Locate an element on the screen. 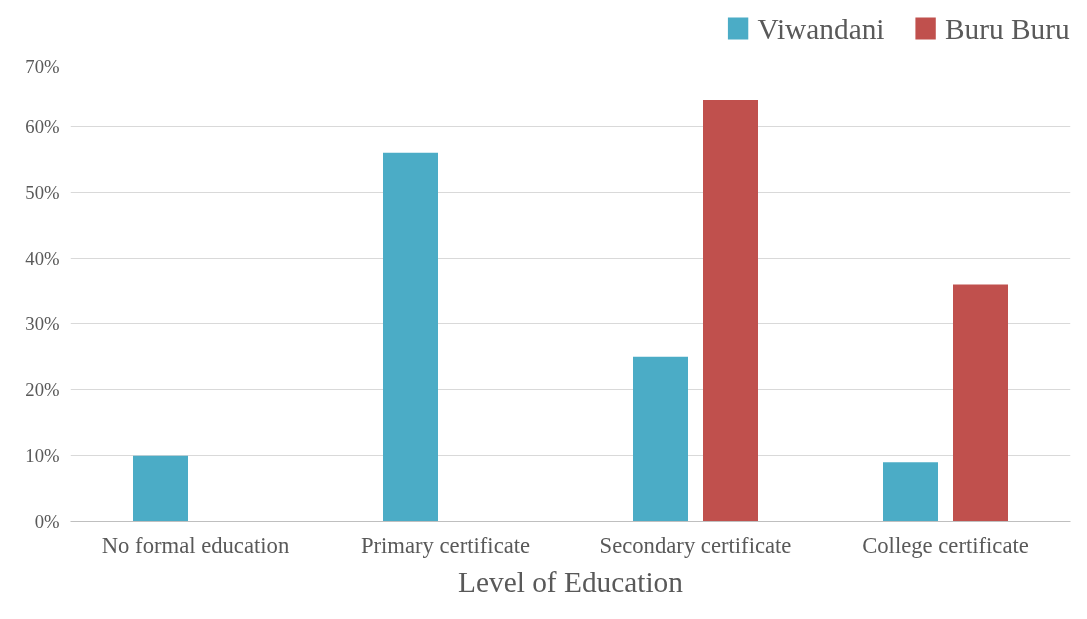 The height and width of the screenshot is (619, 1087). x-tick-label: College certificate is located at coordinates (945, 545).